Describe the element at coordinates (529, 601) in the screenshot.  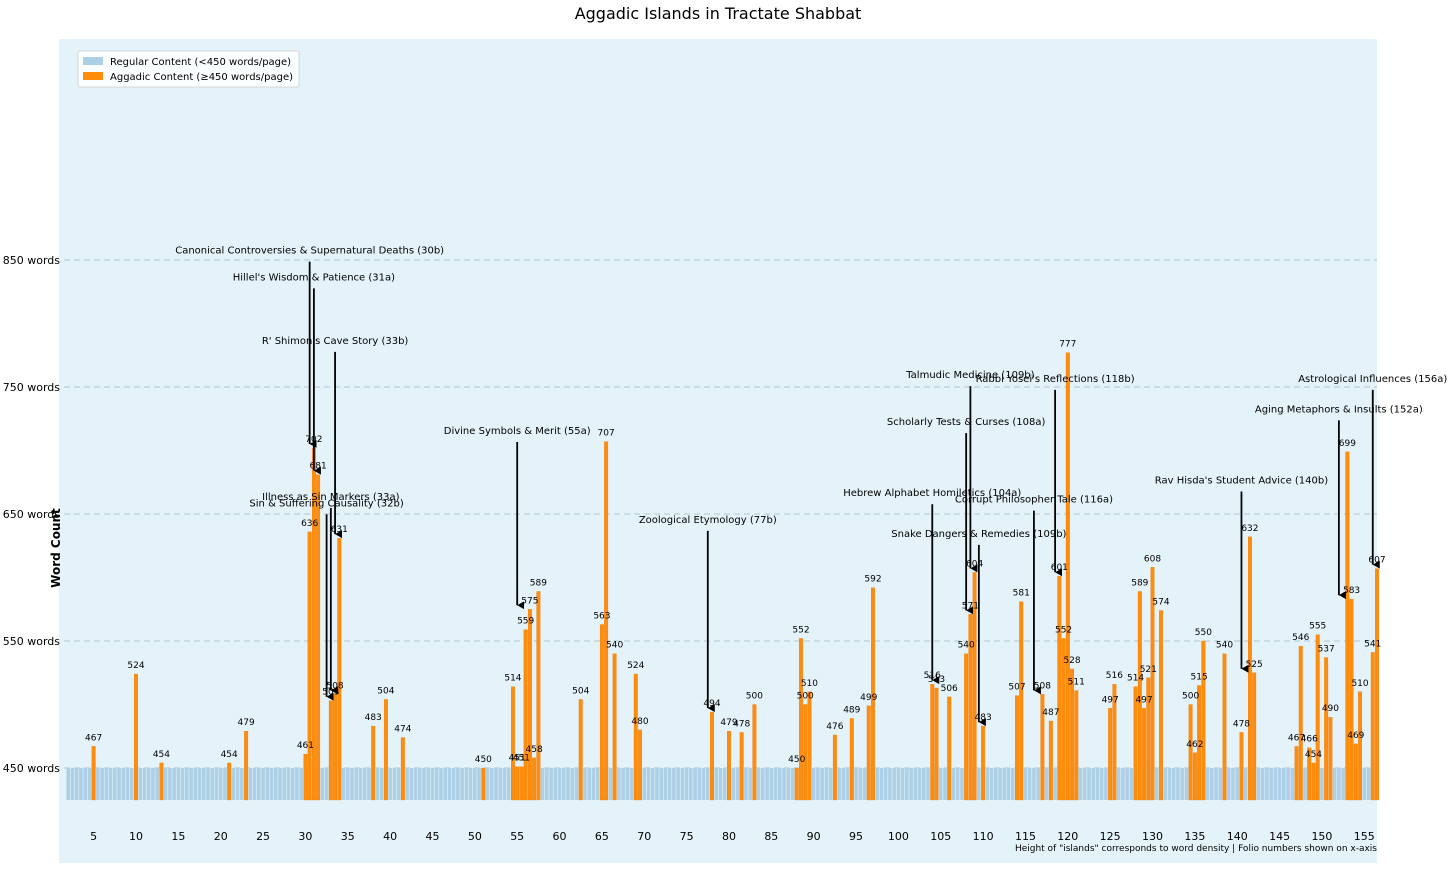
I see `bar-value-label: 575` at that location.